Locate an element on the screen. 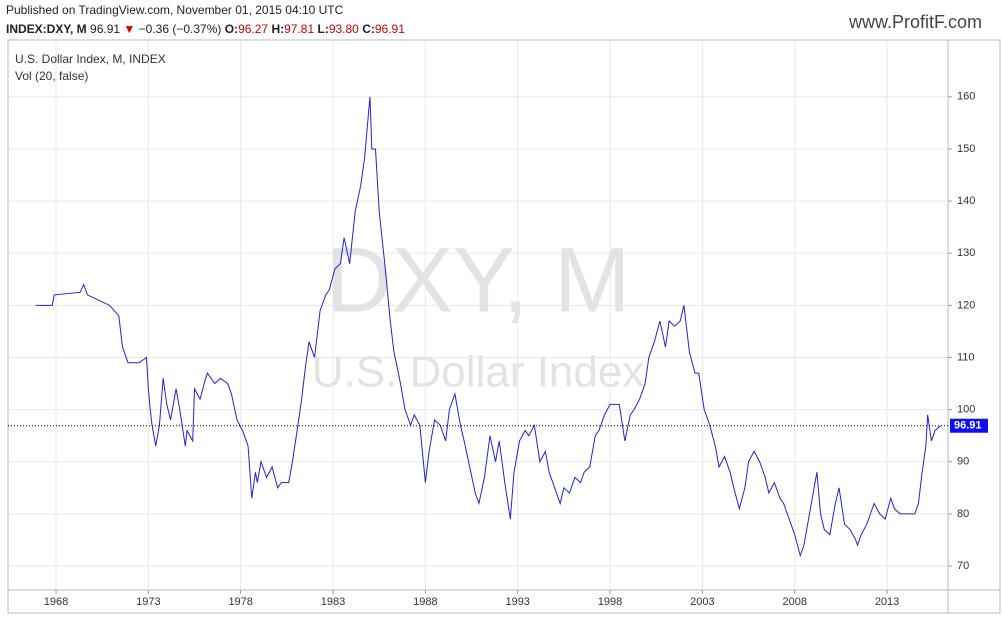 This screenshot has height=619, width=1002. change: −0.36 (−0.37%) is located at coordinates (180, 29).